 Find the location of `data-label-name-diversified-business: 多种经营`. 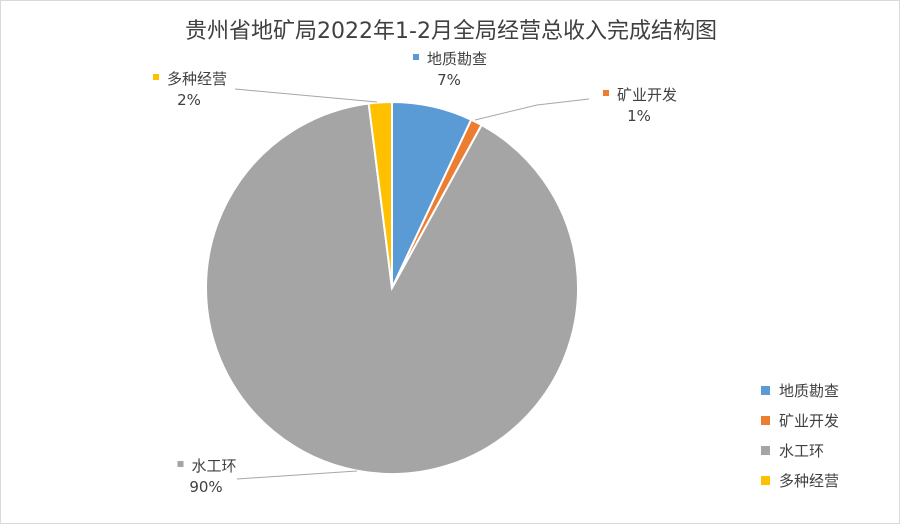

data-label-name-diversified-business: 多种经营 is located at coordinates (197, 79).